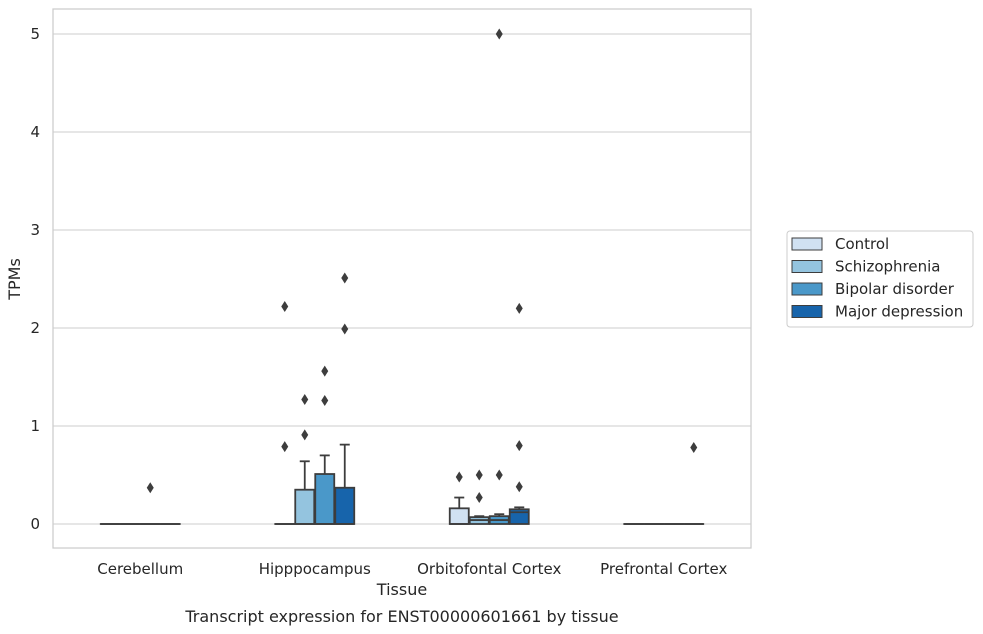  I want to click on x-tick-label: Orbitofontal Cortex, so click(489, 569).